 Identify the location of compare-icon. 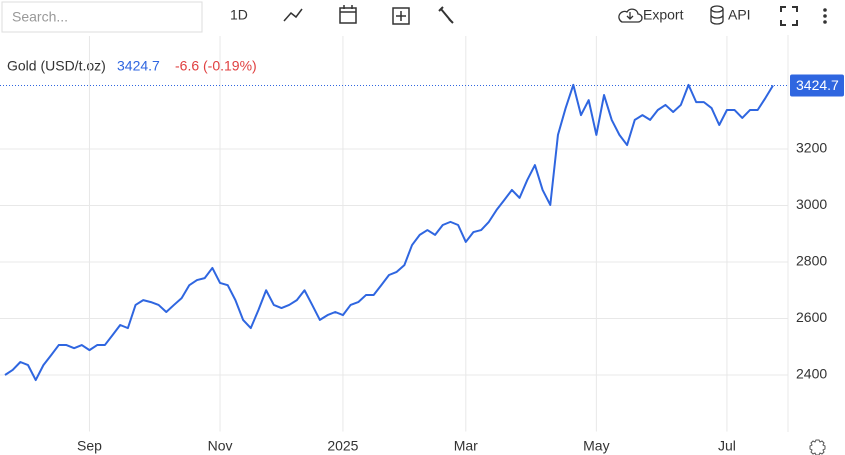
(401, 16).